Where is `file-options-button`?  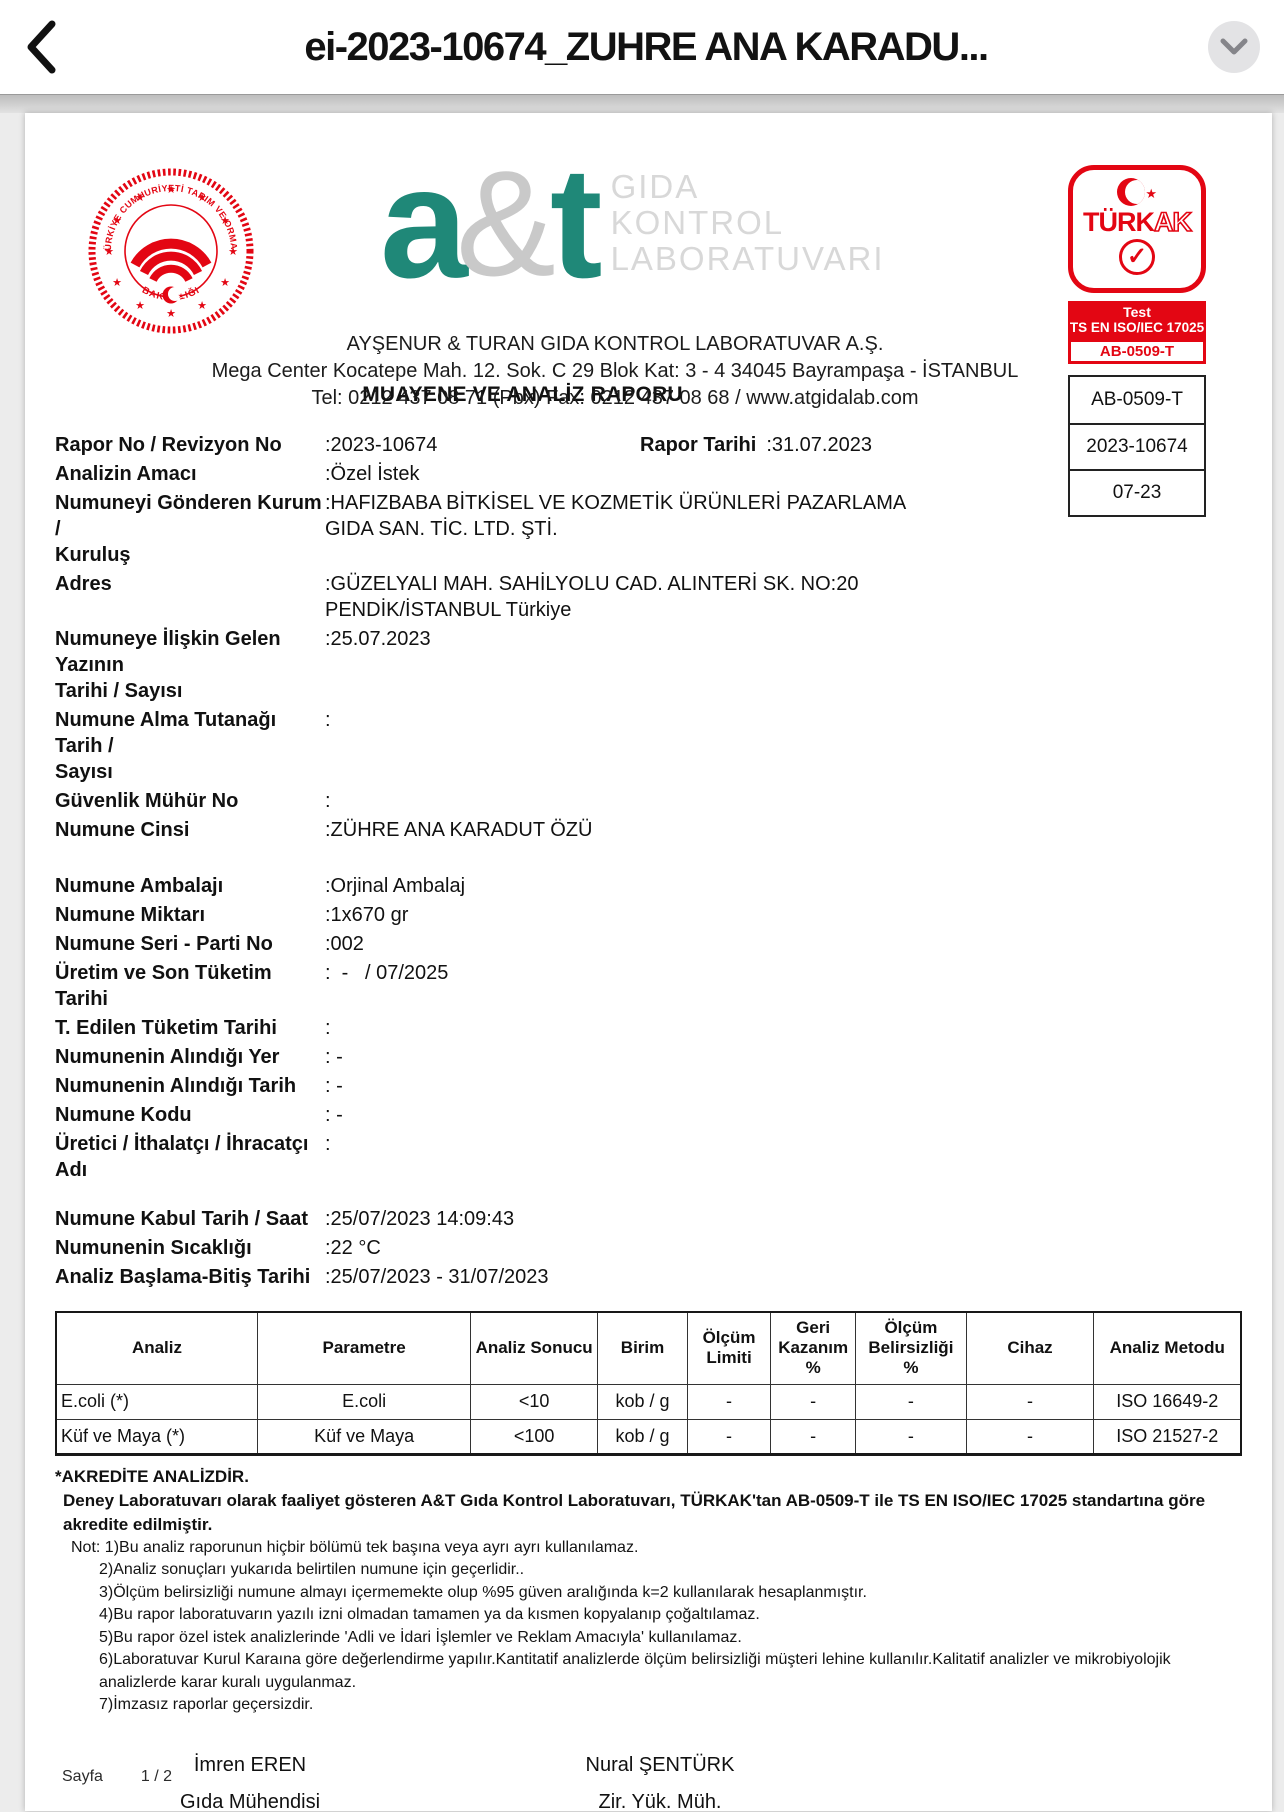
file-options-button is located at coordinates (1234, 47).